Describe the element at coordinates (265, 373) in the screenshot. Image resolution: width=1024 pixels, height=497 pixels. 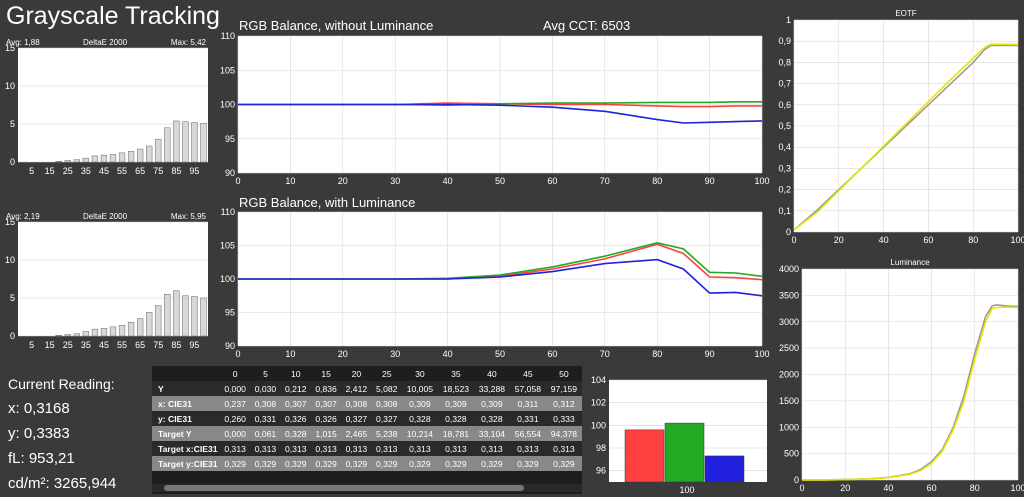
I see `column-header: 5` at that location.